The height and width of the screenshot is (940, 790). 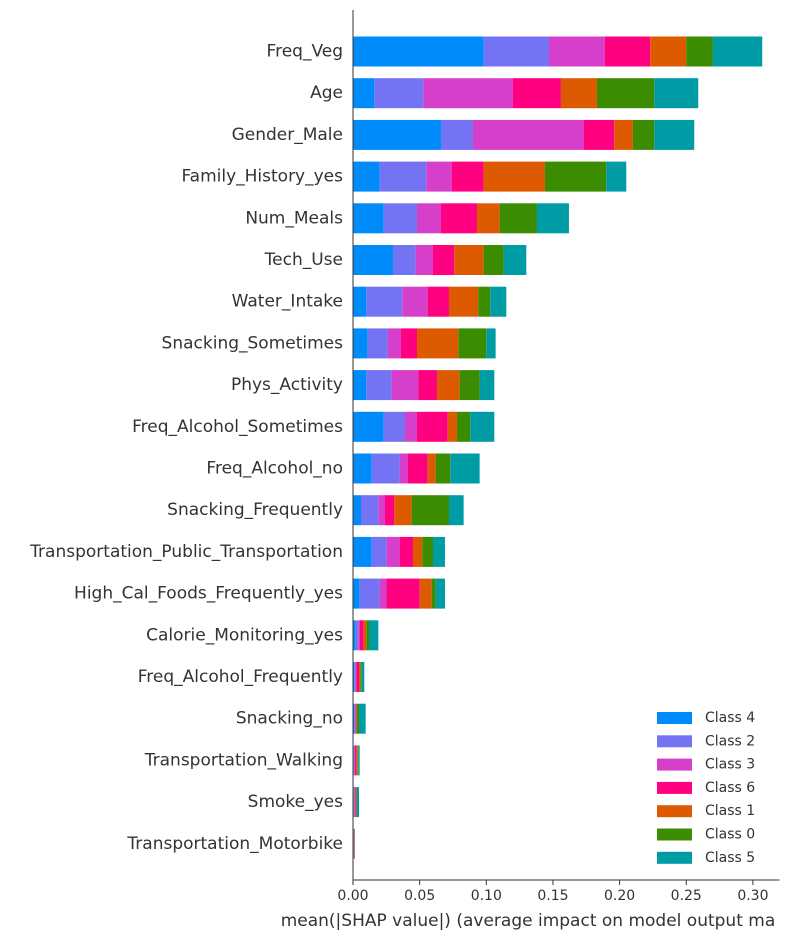 What do you see at coordinates (234, 844) in the screenshot?
I see `y-tick-label: Transportation_Motorbike` at bounding box center [234, 844].